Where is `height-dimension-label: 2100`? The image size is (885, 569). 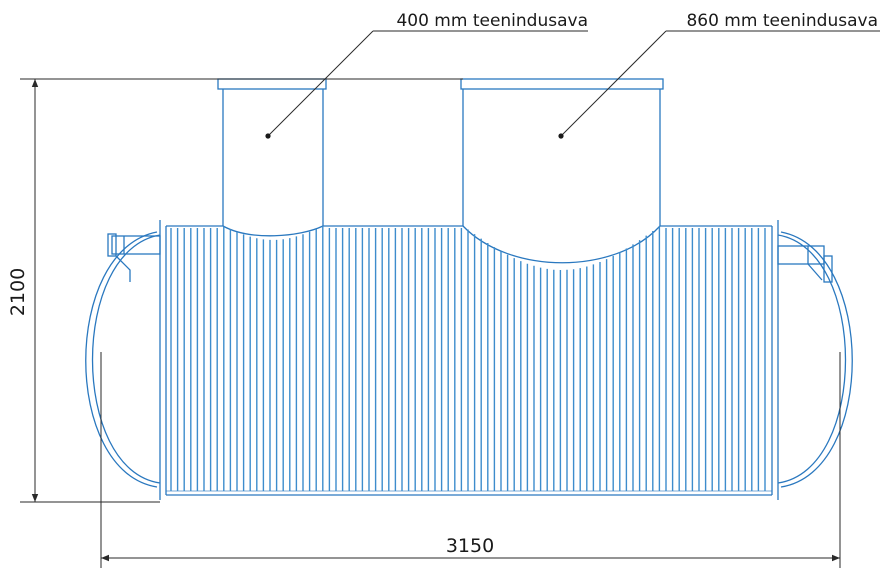
height-dimension-label: 2100 is located at coordinates (18, 292).